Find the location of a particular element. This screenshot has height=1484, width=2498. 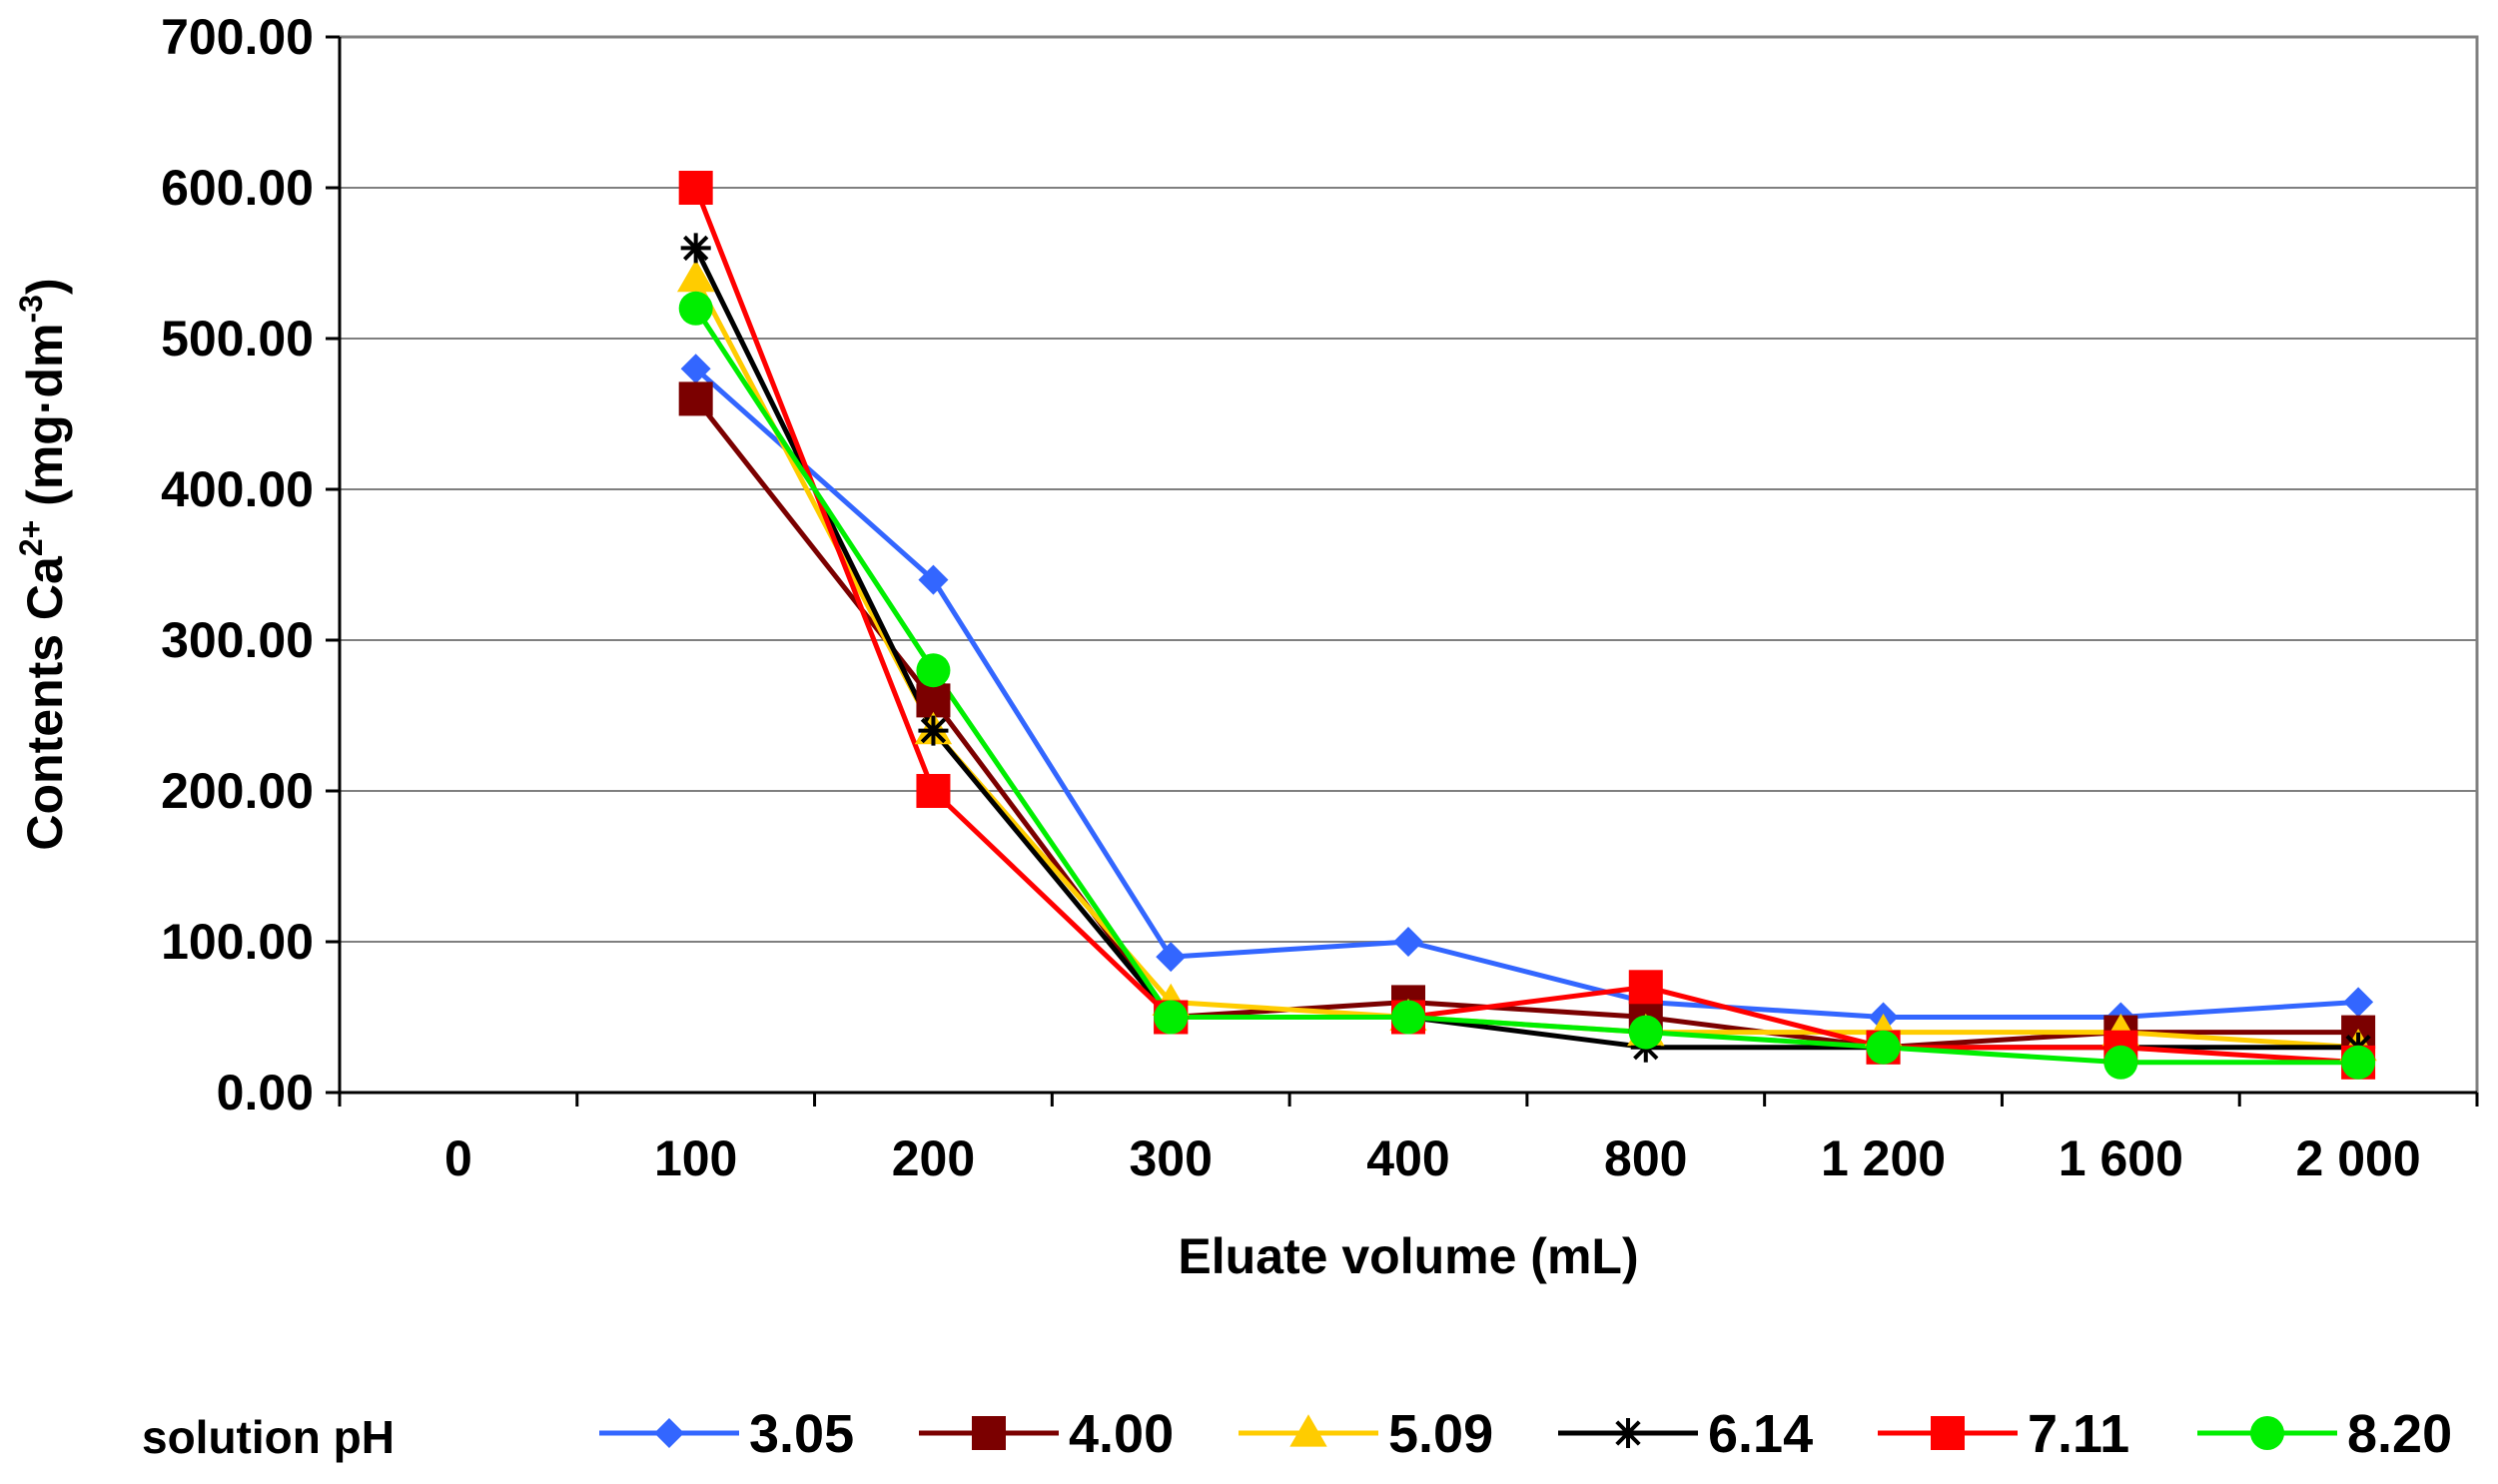

legend-label: 4.00 is located at coordinates (1121, 1434).